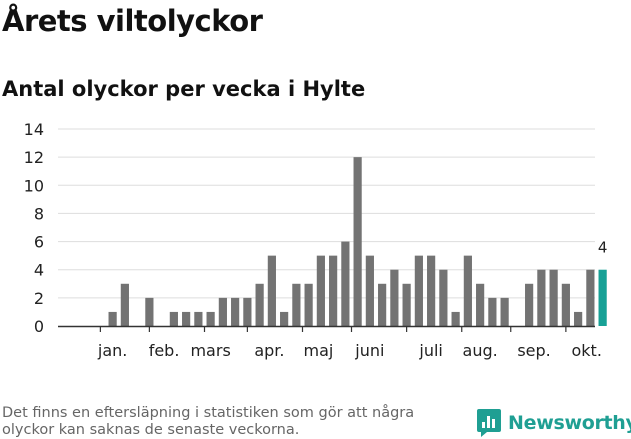 The height and width of the screenshot is (439, 631). Describe the element at coordinates (39, 213) in the screenshot. I see `y-tick-label: 8` at that location.